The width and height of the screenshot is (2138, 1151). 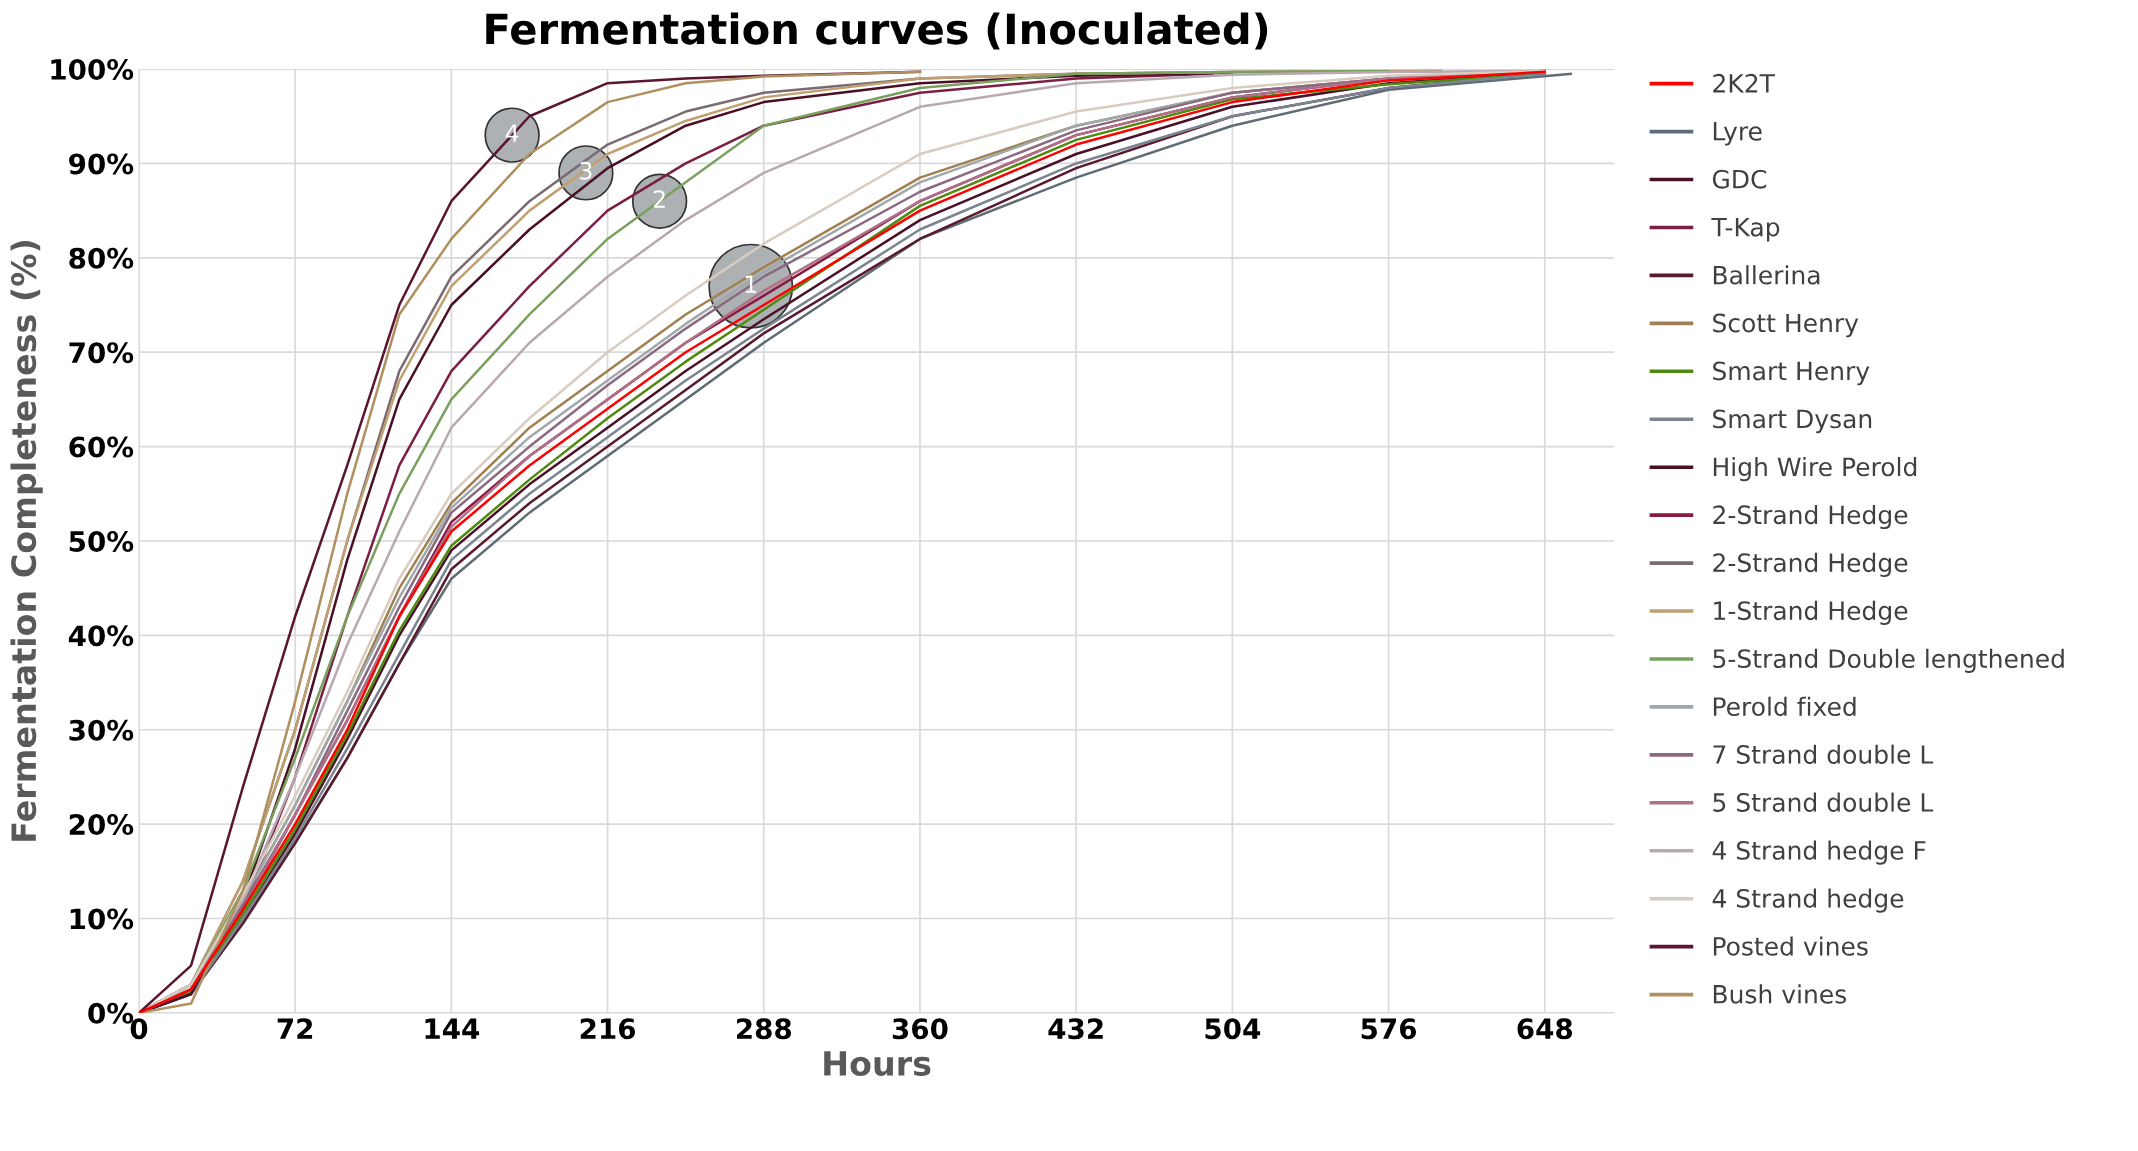 What do you see at coordinates (1233, 1029) in the screenshot?
I see `x-tick-label: 504` at bounding box center [1233, 1029].